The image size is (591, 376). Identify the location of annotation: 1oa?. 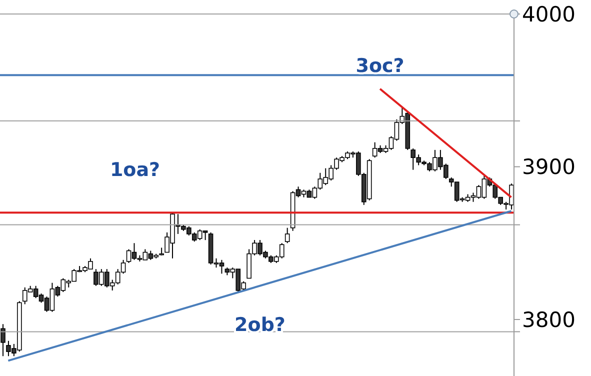
(135, 170).